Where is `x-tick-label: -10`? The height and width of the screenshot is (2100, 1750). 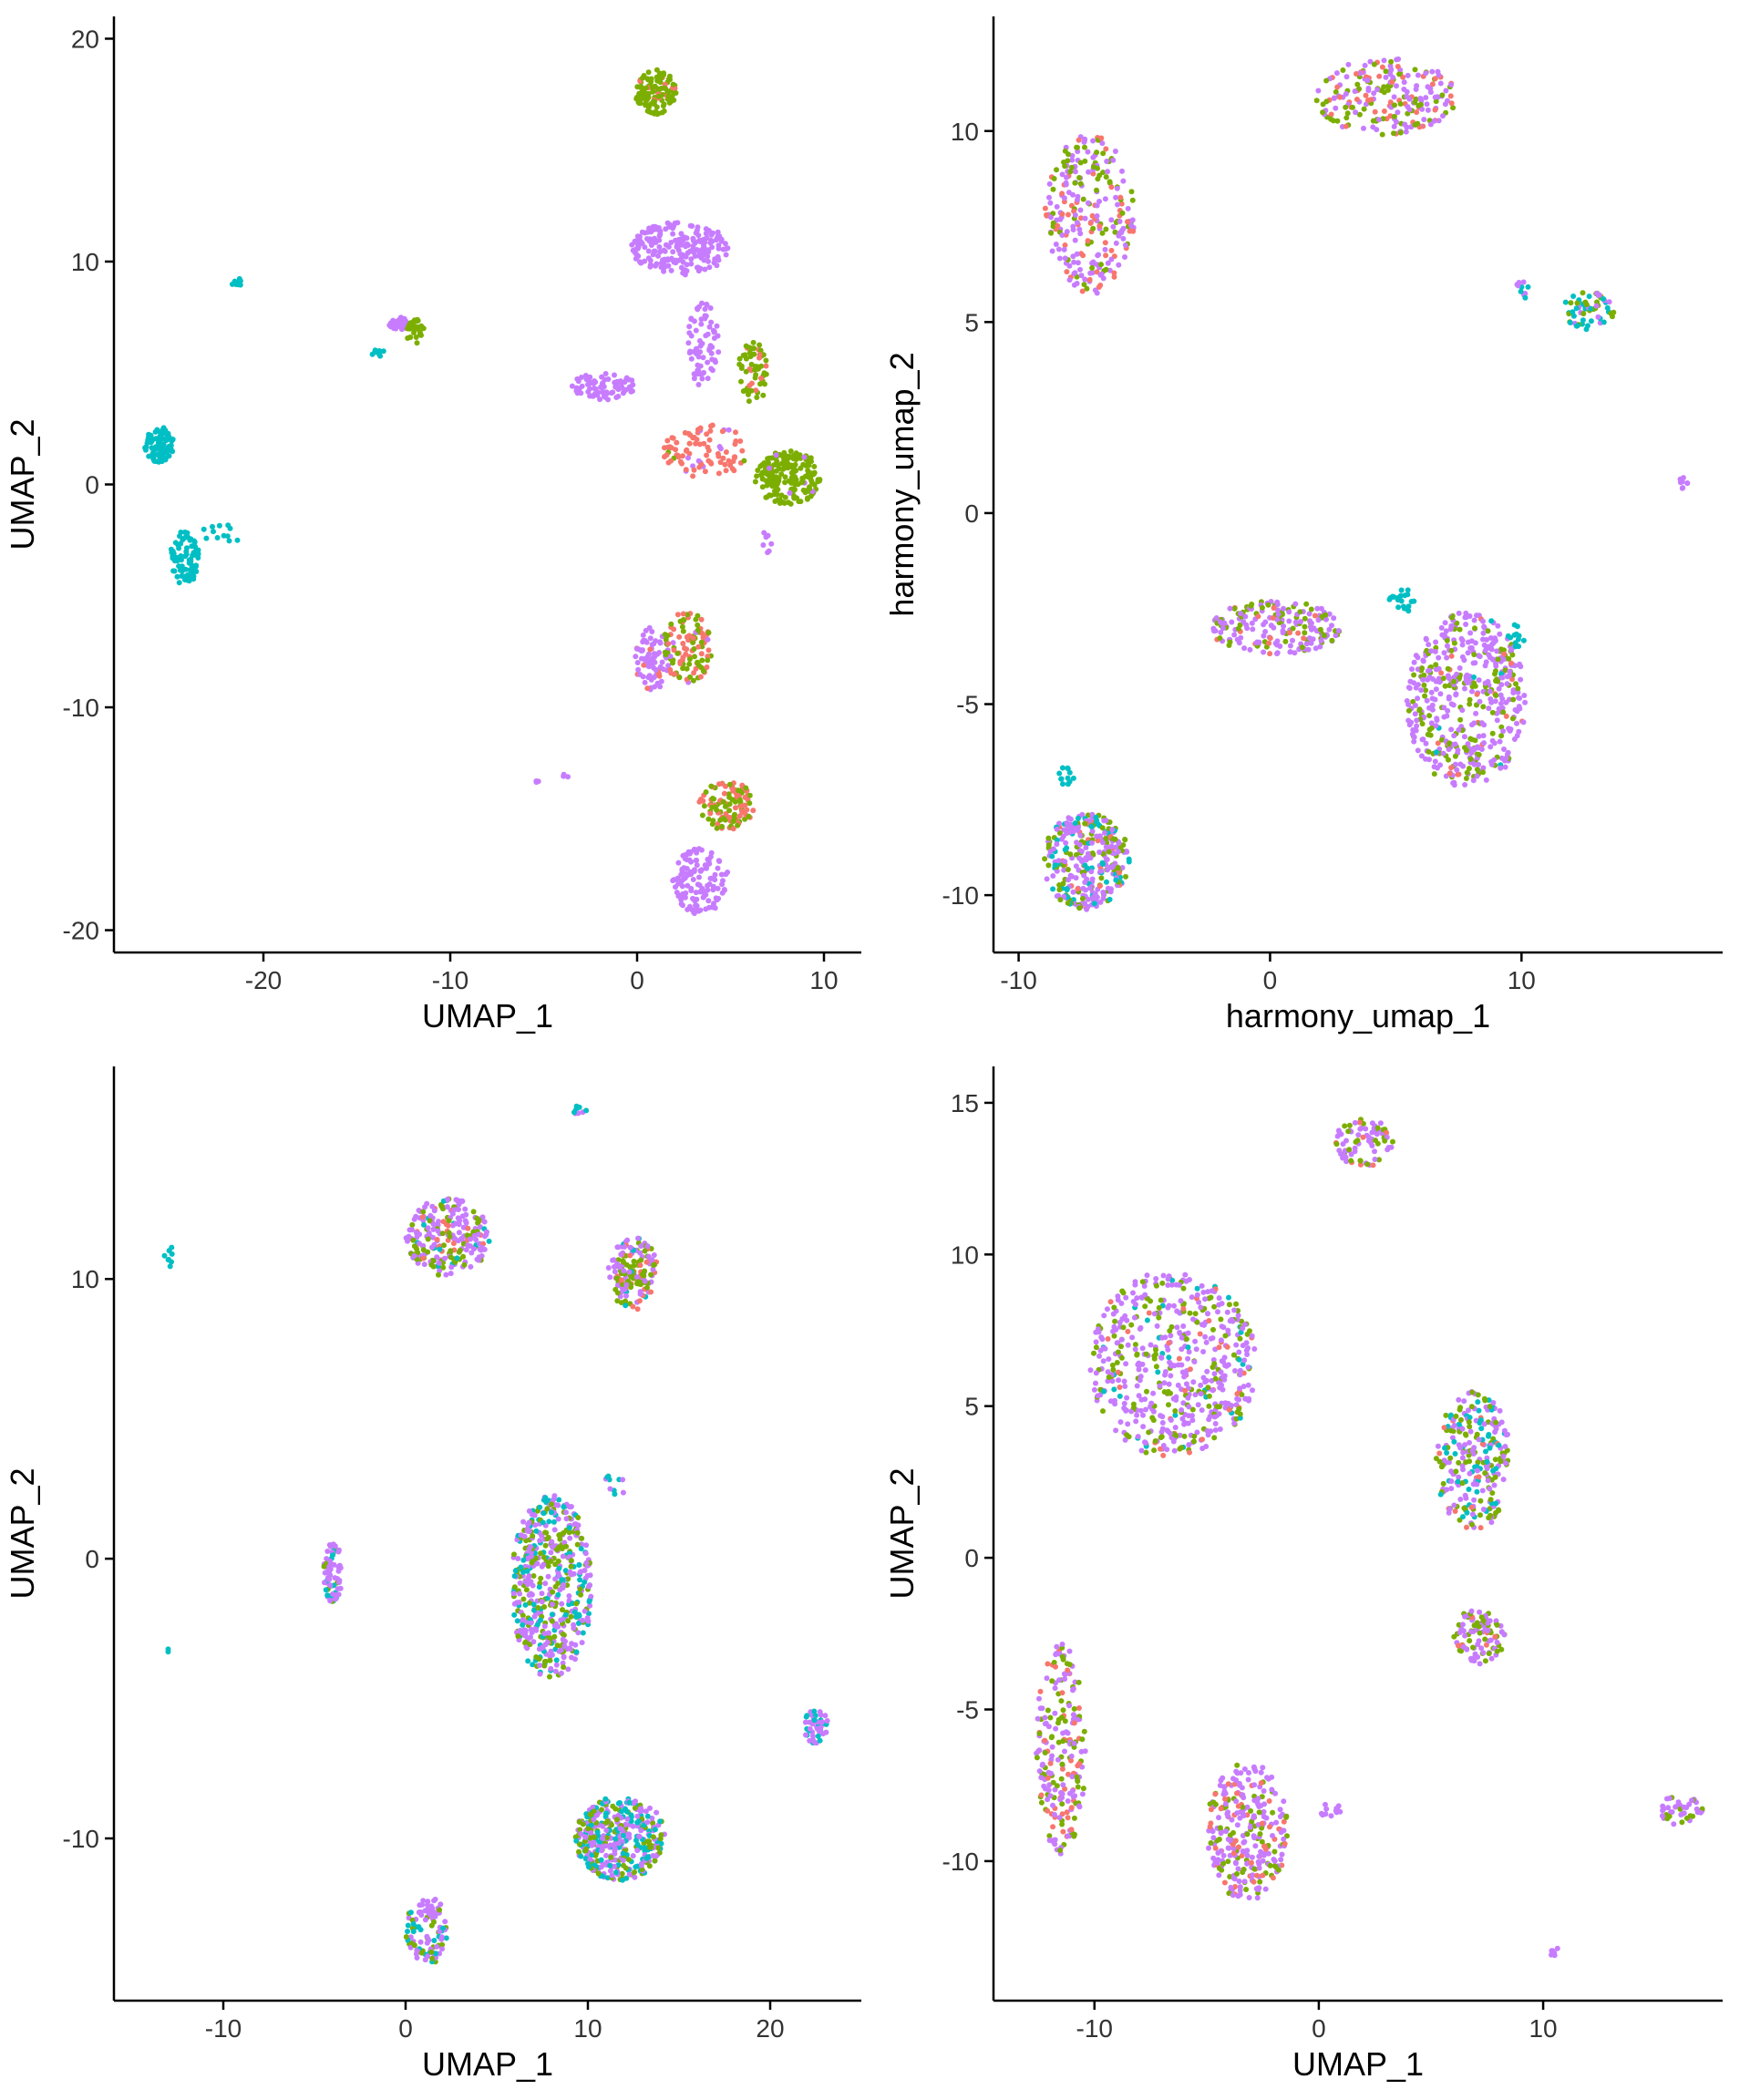
x-tick-label: -10 is located at coordinates (223, 2029).